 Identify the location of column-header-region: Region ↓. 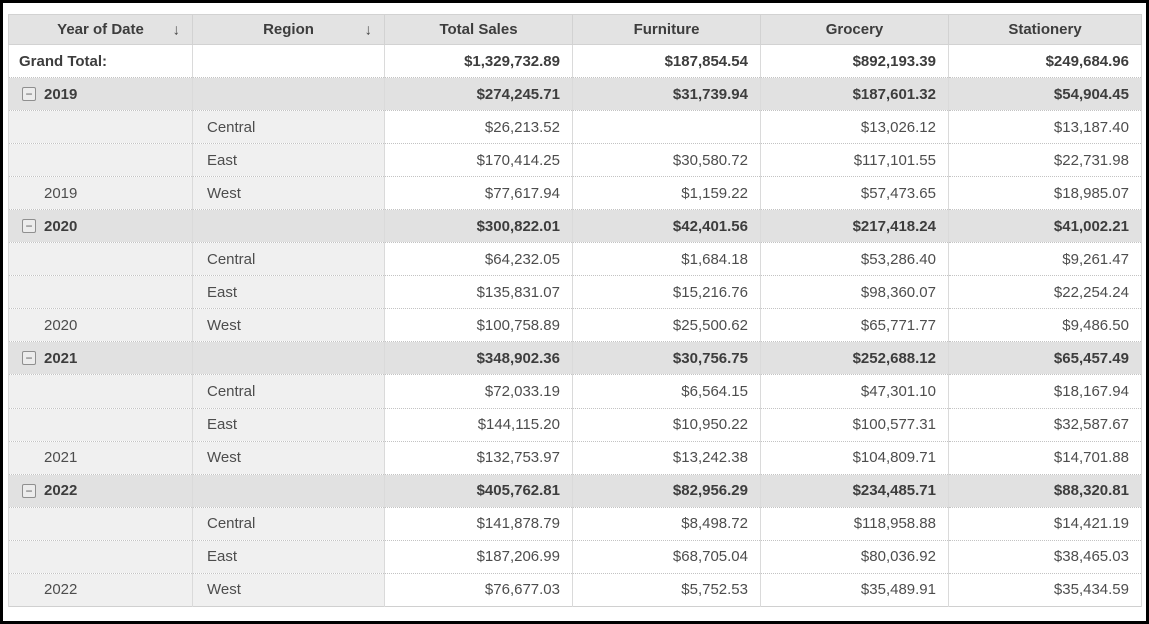
(288, 29).